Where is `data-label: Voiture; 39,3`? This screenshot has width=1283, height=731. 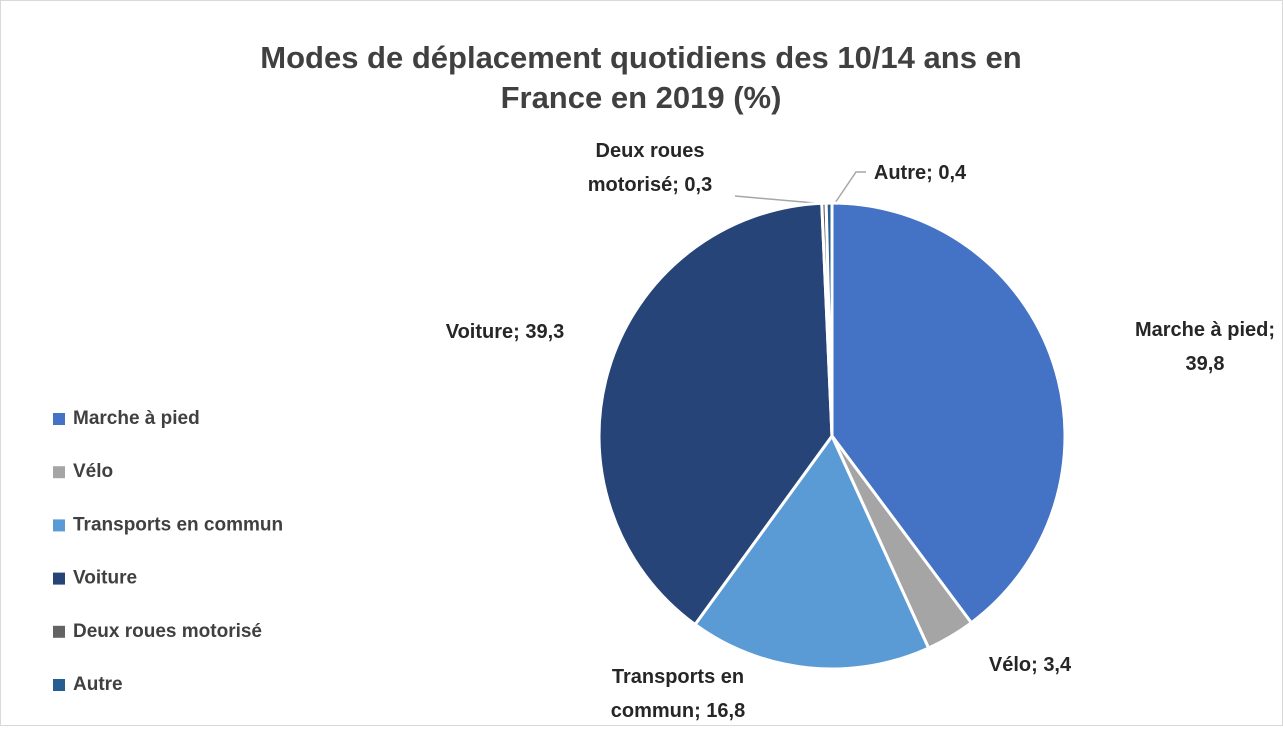 data-label: Voiture; 39,3 is located at coordinates (505, 332).